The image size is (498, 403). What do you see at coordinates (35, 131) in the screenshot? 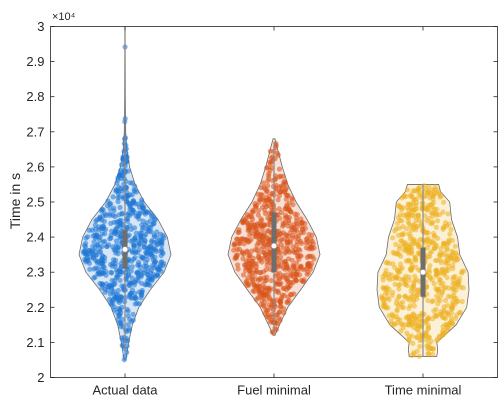
I see `y-tick-label: 2.7` at bounding box center [35, 131].